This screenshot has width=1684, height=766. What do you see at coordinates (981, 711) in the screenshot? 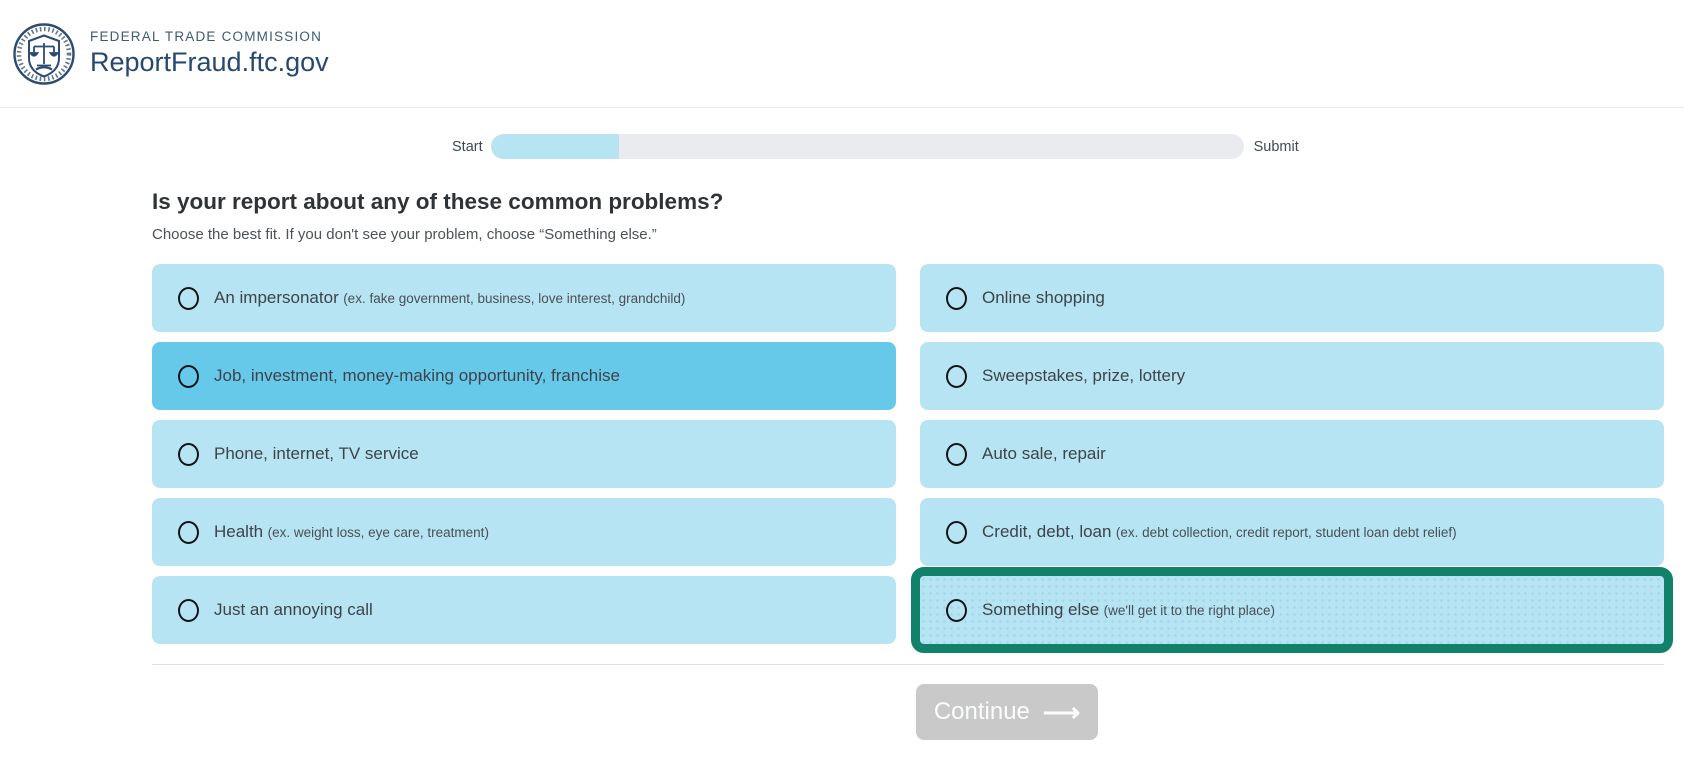
I see `continue-button-label: Continue` at bounding box center [981, 711].